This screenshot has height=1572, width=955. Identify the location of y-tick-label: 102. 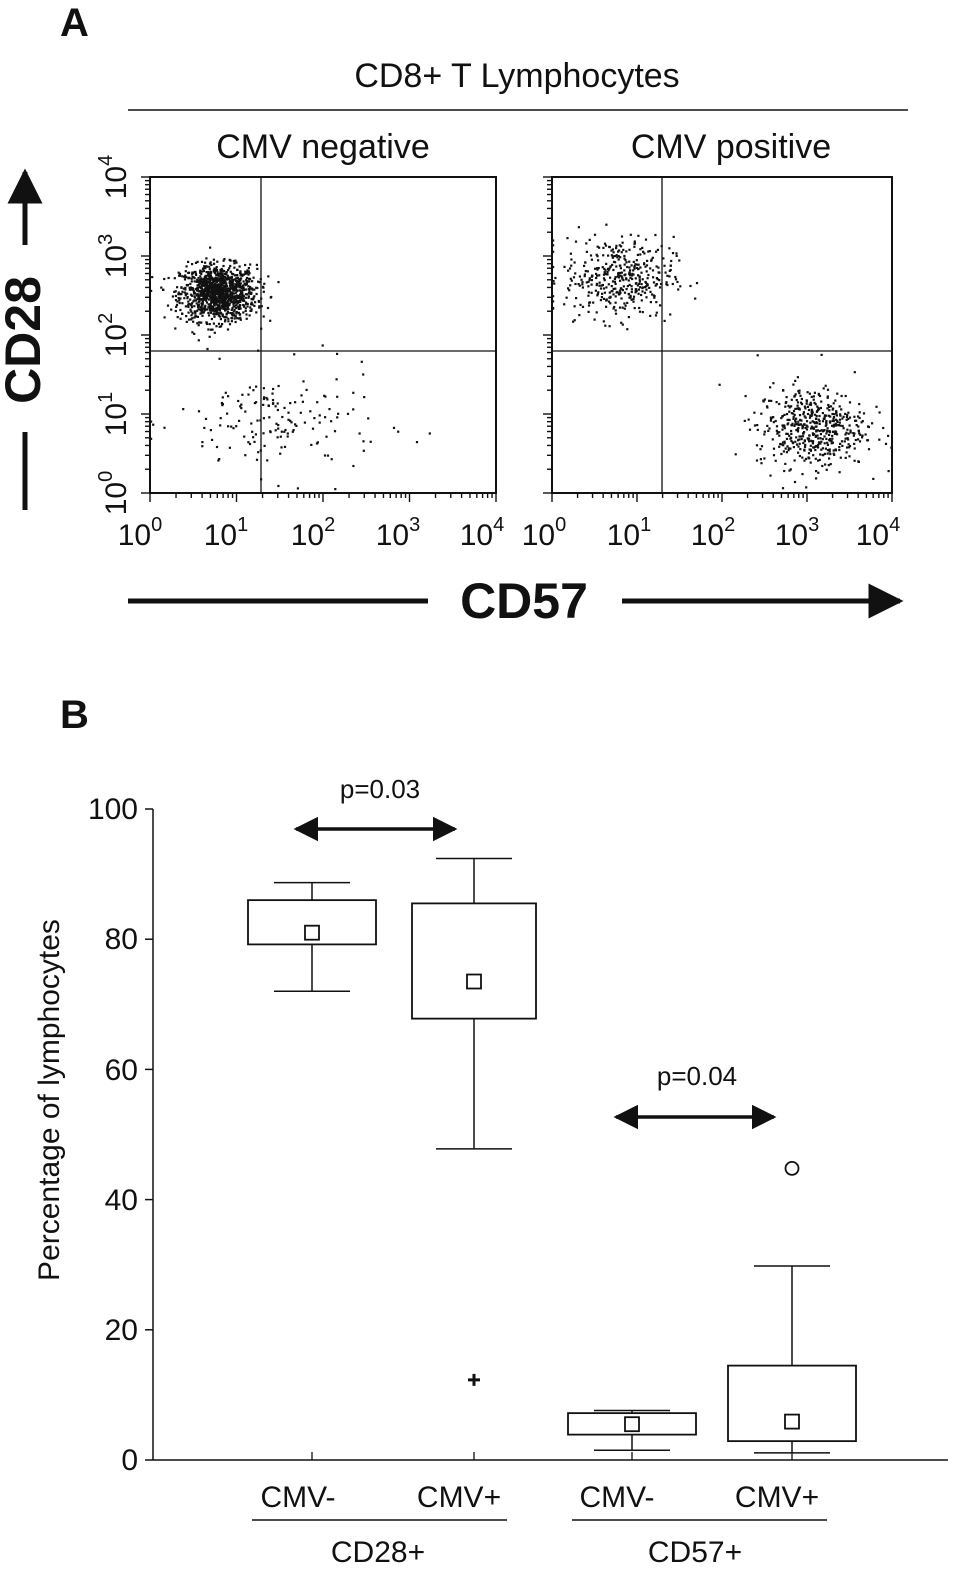
(114, 335).